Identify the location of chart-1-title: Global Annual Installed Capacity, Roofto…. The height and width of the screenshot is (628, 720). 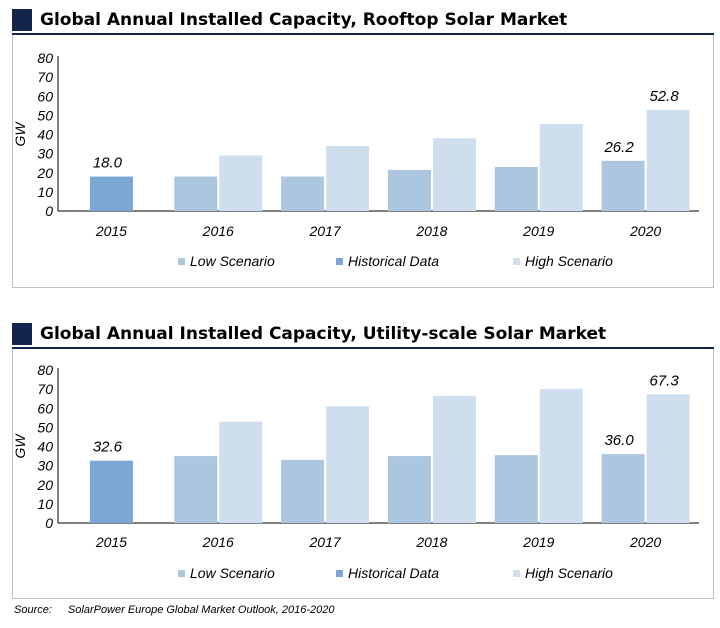
(289, 20).